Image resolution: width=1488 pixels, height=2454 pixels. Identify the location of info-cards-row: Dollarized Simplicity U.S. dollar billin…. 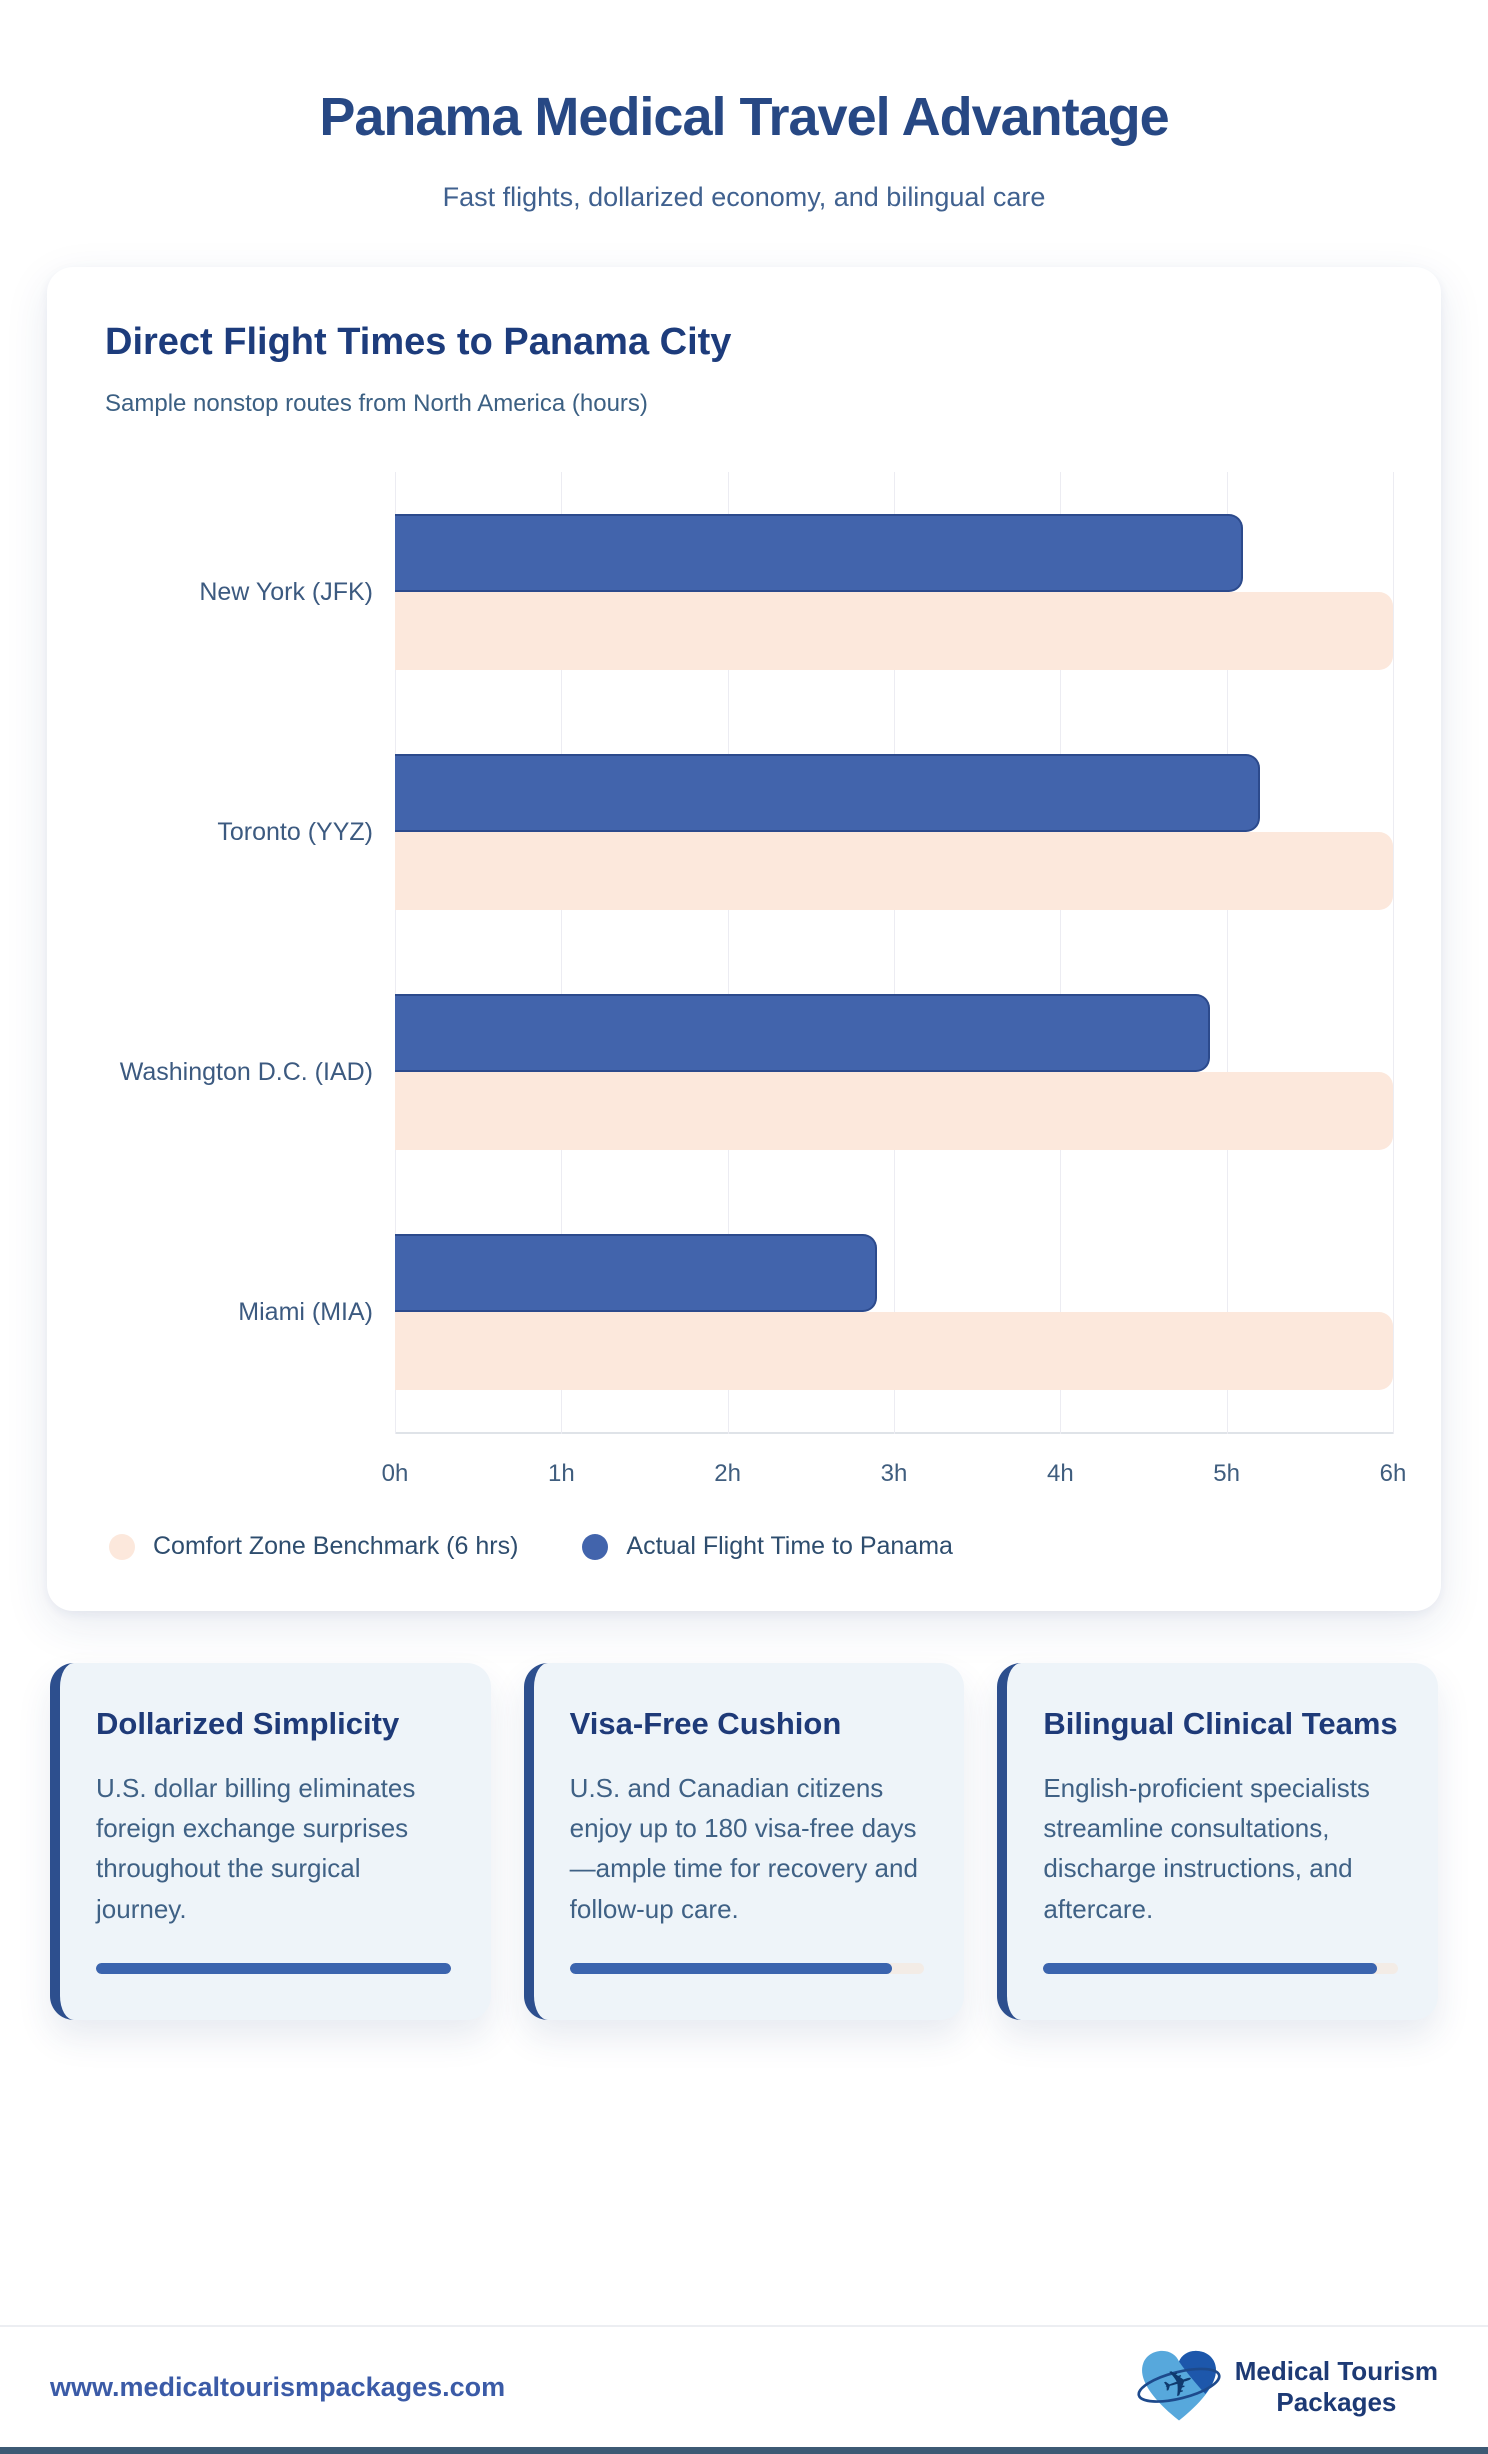
(744, 1841).